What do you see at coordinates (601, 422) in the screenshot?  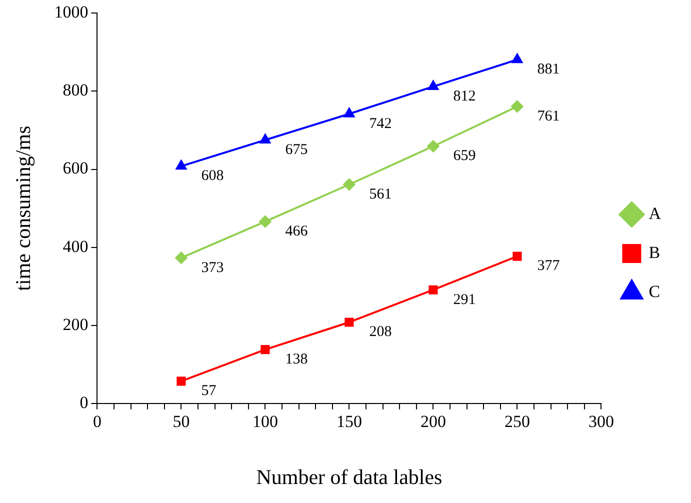 I see `x-tick-label: 300` at bounding box center [601, 422].